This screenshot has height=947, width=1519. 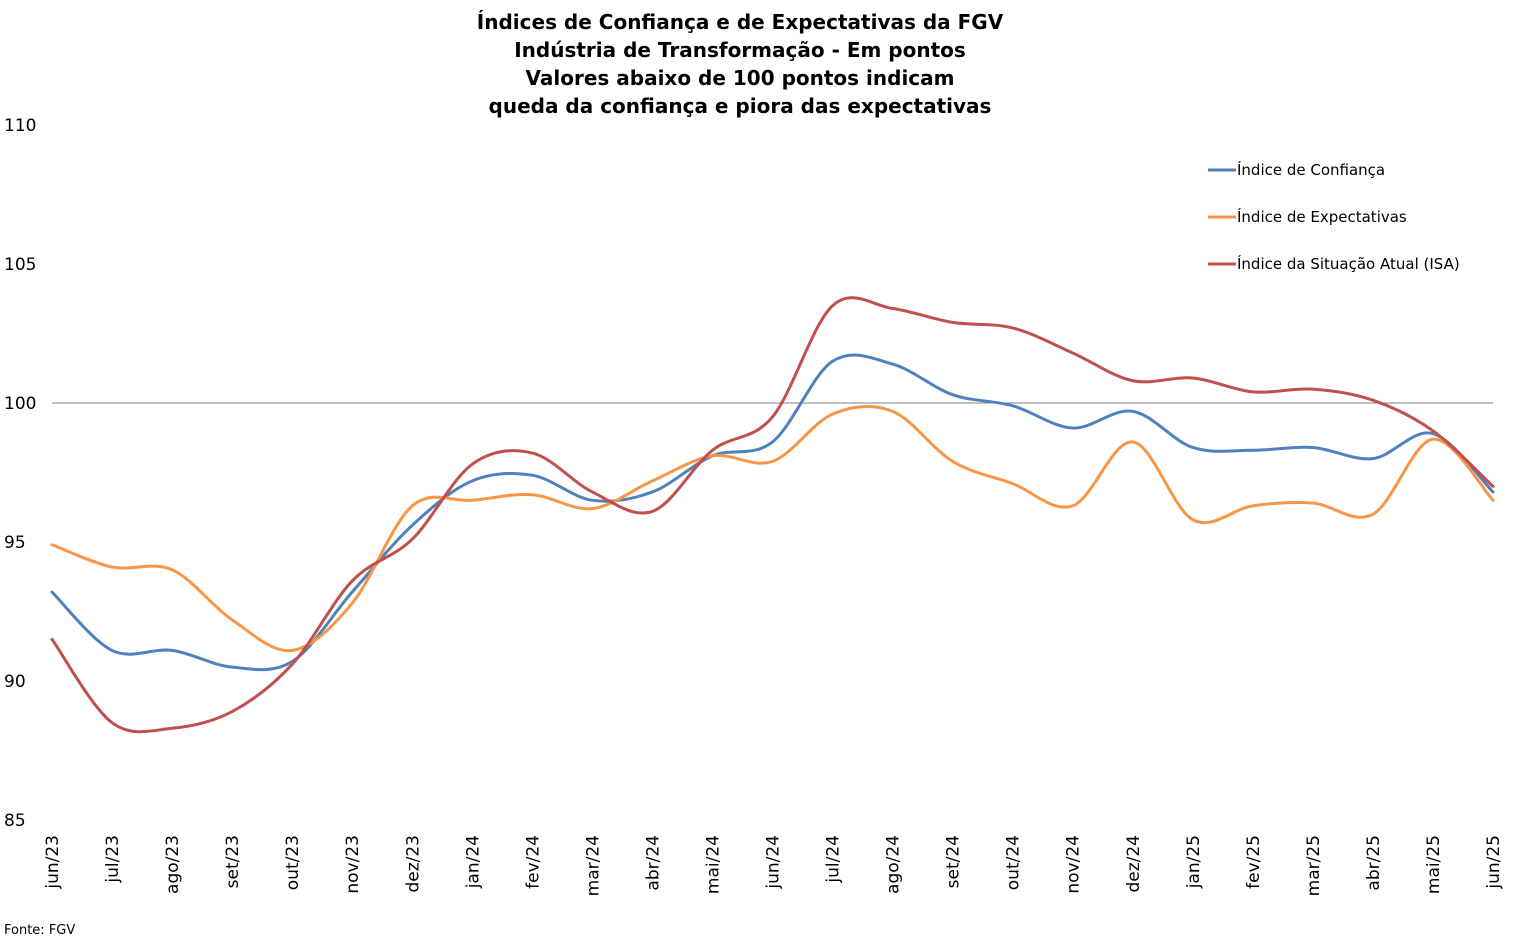 What do you see at coordinates (473, 862) in the screenshot?
I see `x-tick-label: jan/24` at bounding box center [473, 862].